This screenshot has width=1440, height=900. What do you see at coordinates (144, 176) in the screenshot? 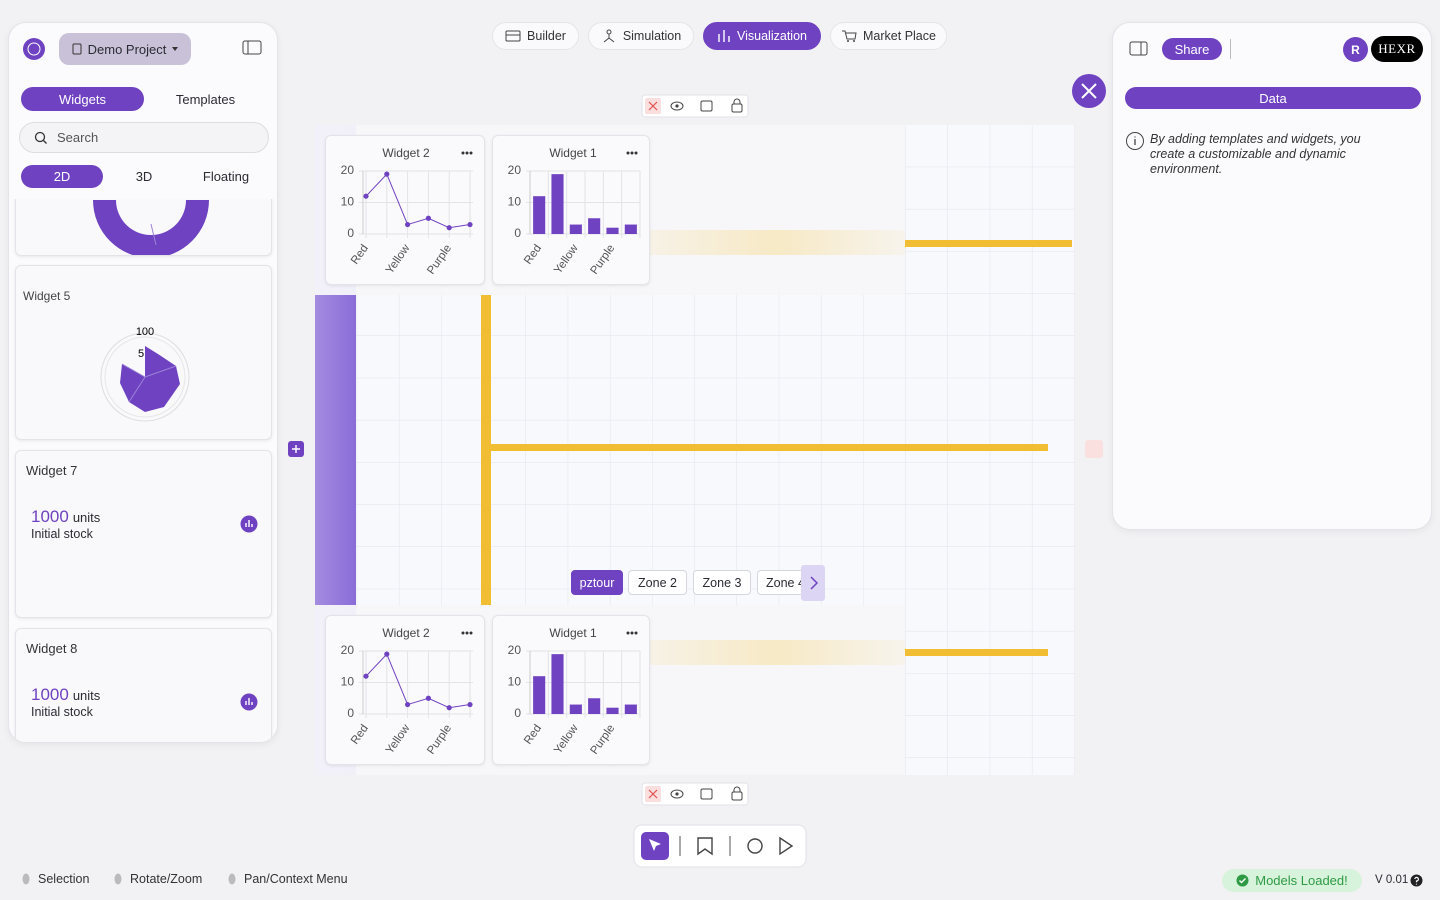
I see `mode-3d: 3D` at bounding box center [144, 176].